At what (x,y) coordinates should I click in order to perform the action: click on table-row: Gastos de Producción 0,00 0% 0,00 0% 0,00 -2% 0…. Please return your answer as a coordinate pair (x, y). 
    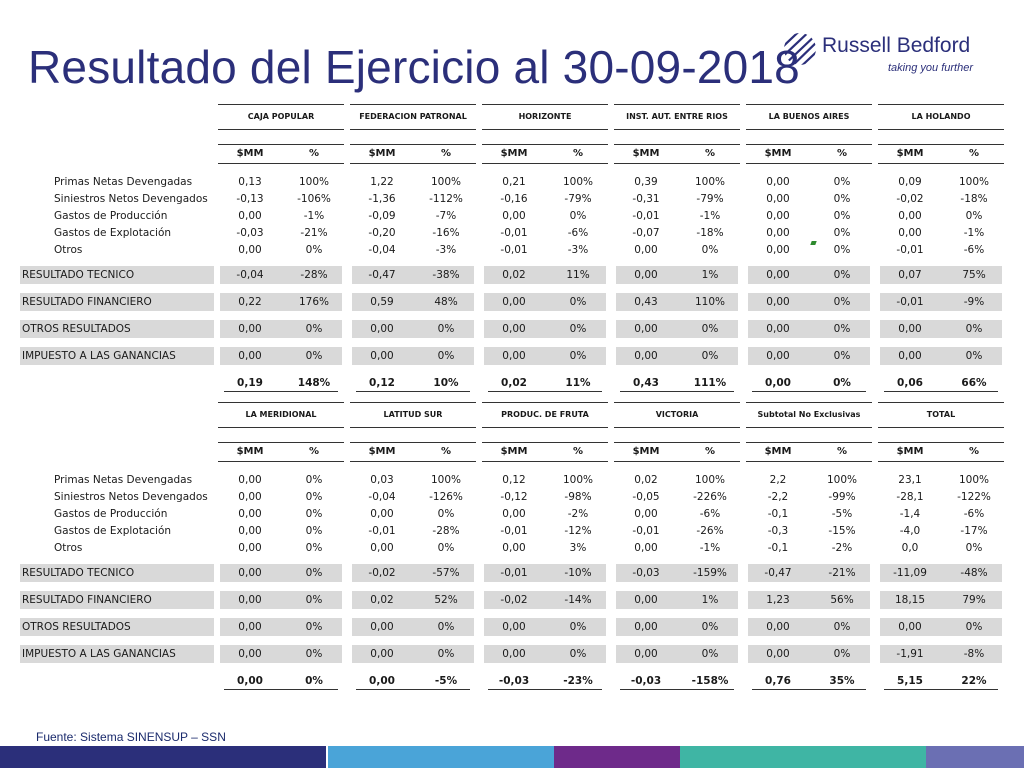
    Looking at the image, I should click on (516, 514).